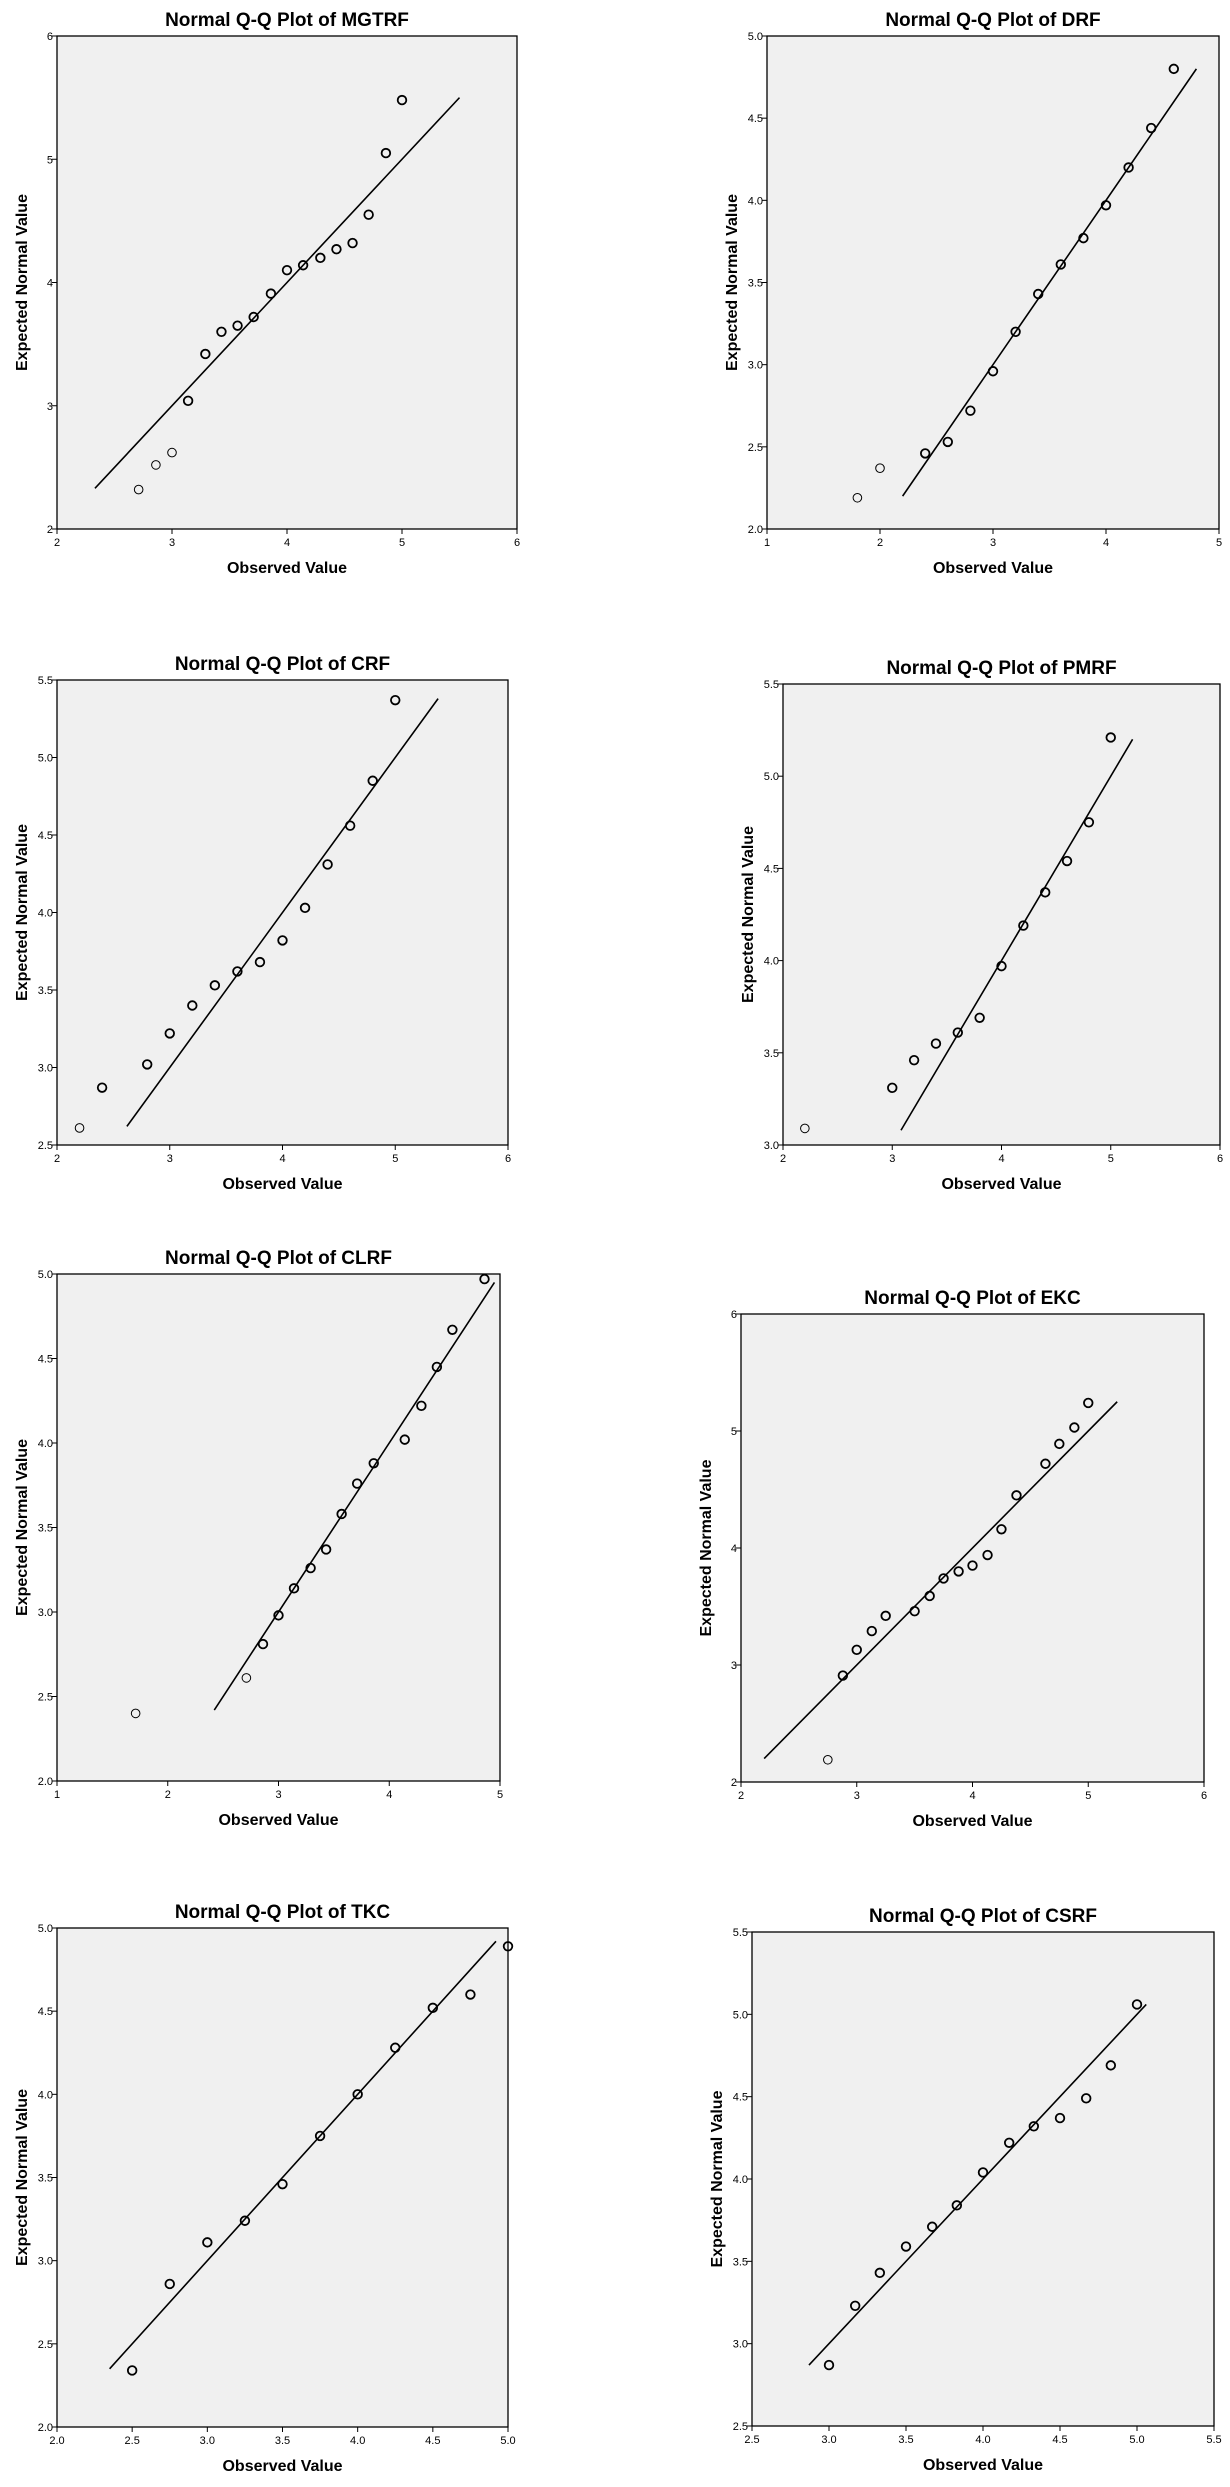  Describe the element at coordinates (740, 1933) in the screenshot. I see `y-tick-label: 5.5` at that location.